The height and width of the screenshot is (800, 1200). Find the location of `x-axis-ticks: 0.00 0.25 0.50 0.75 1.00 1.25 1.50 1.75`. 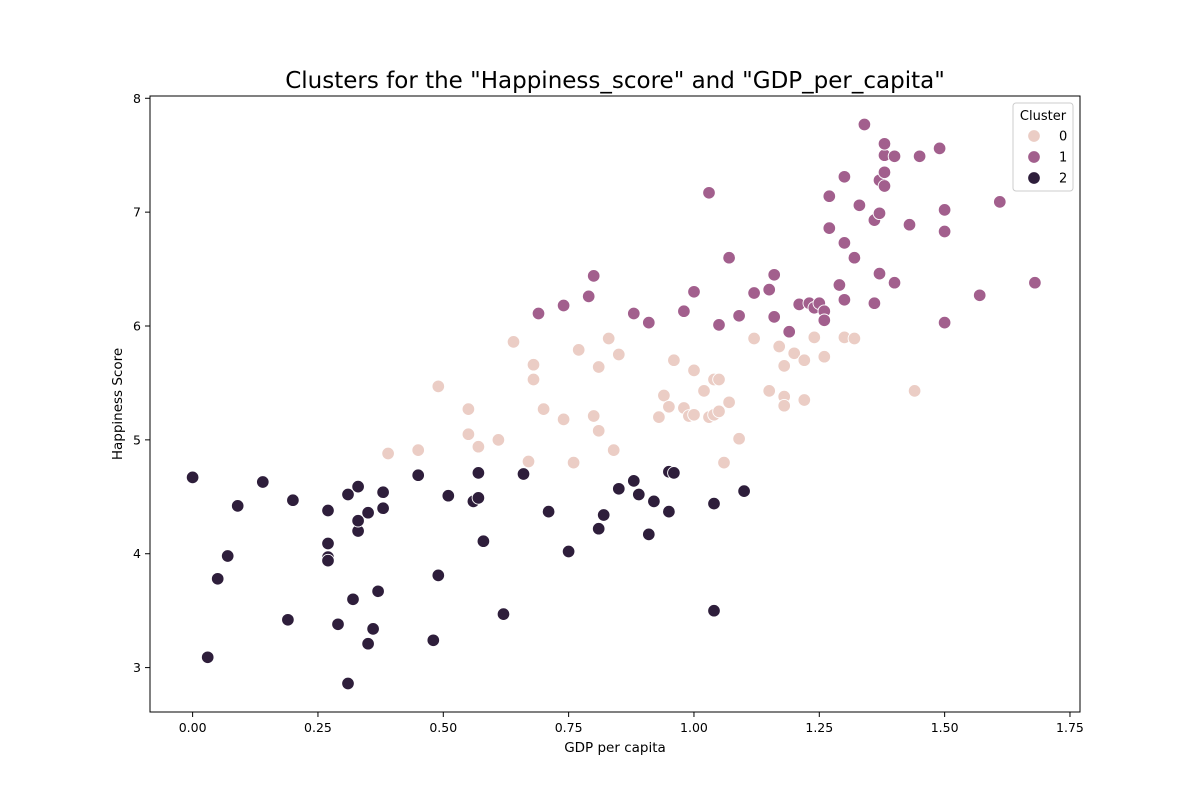

x-axis-ticks: 0.00 0.25 0.50 0.75 1.00 1.25 1.50 1.75 is located at coordinates (631, 723).